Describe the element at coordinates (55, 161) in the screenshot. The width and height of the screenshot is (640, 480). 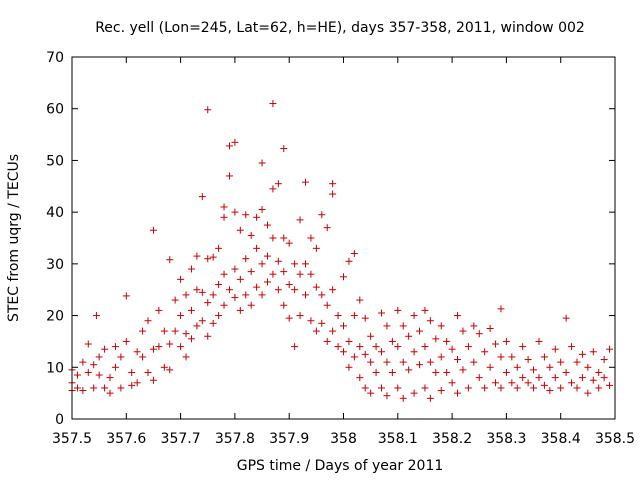
I see `y-tick-label: 50` at that location.